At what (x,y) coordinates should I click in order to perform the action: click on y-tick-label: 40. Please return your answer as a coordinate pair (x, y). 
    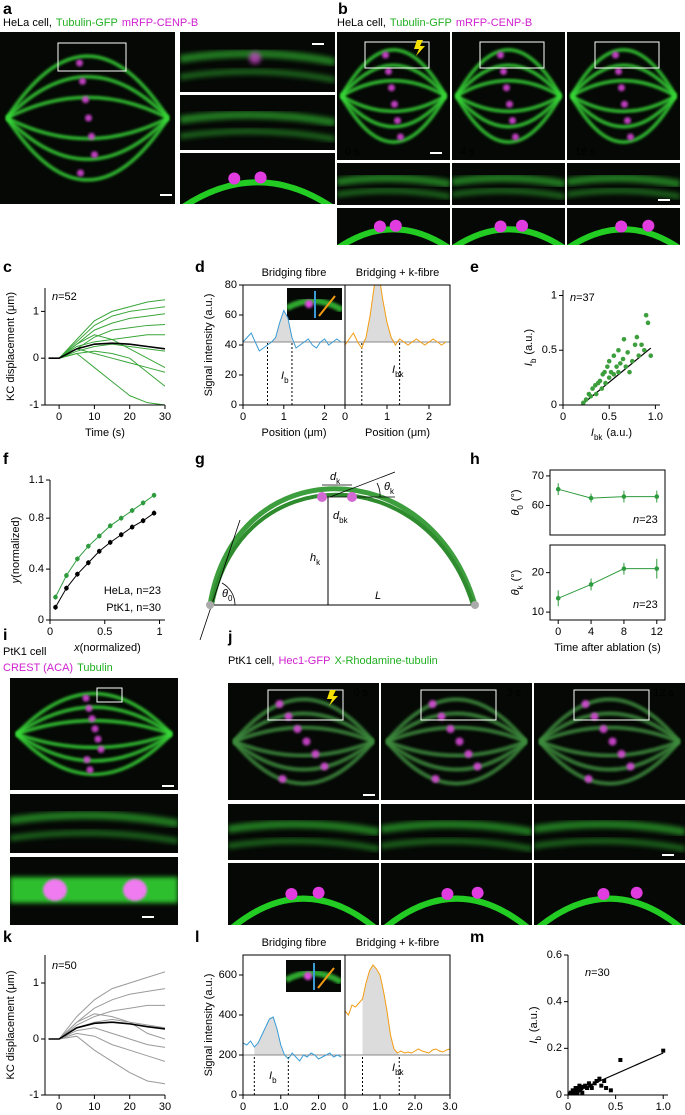
    Looking at the image, I should click on (231, 345).